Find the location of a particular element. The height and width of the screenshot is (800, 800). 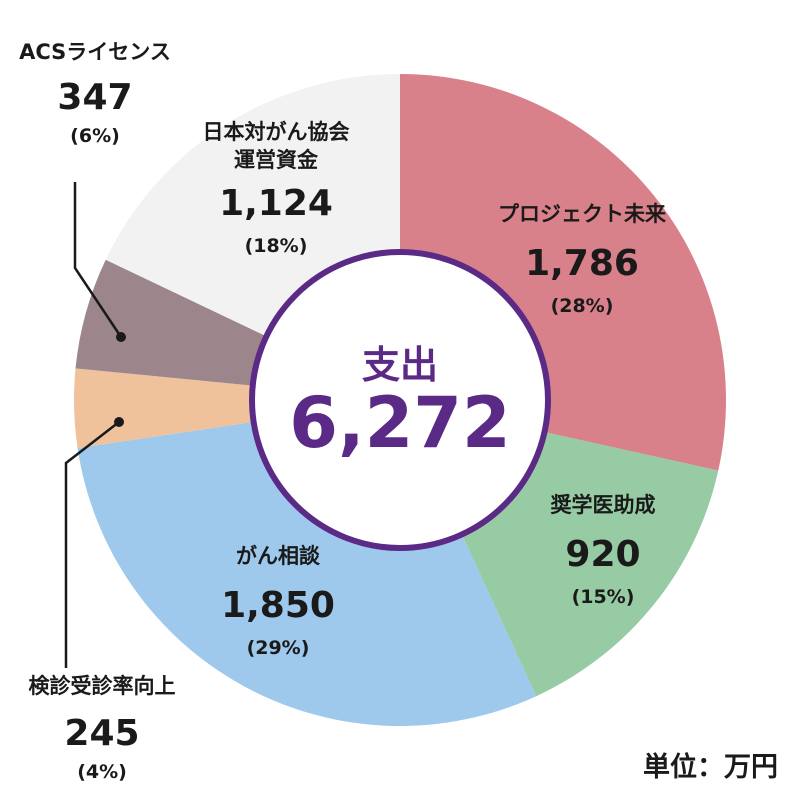

slice-value: 1,850 is located at coordinates (278, 605).